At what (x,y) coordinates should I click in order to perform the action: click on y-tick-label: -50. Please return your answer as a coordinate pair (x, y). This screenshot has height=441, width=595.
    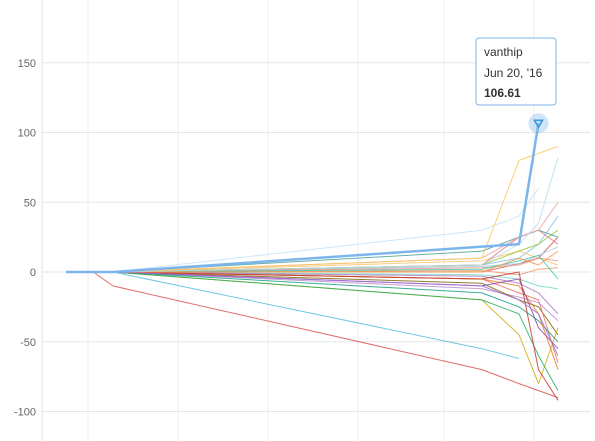
    Looking at the image, I should click on (28, 343).